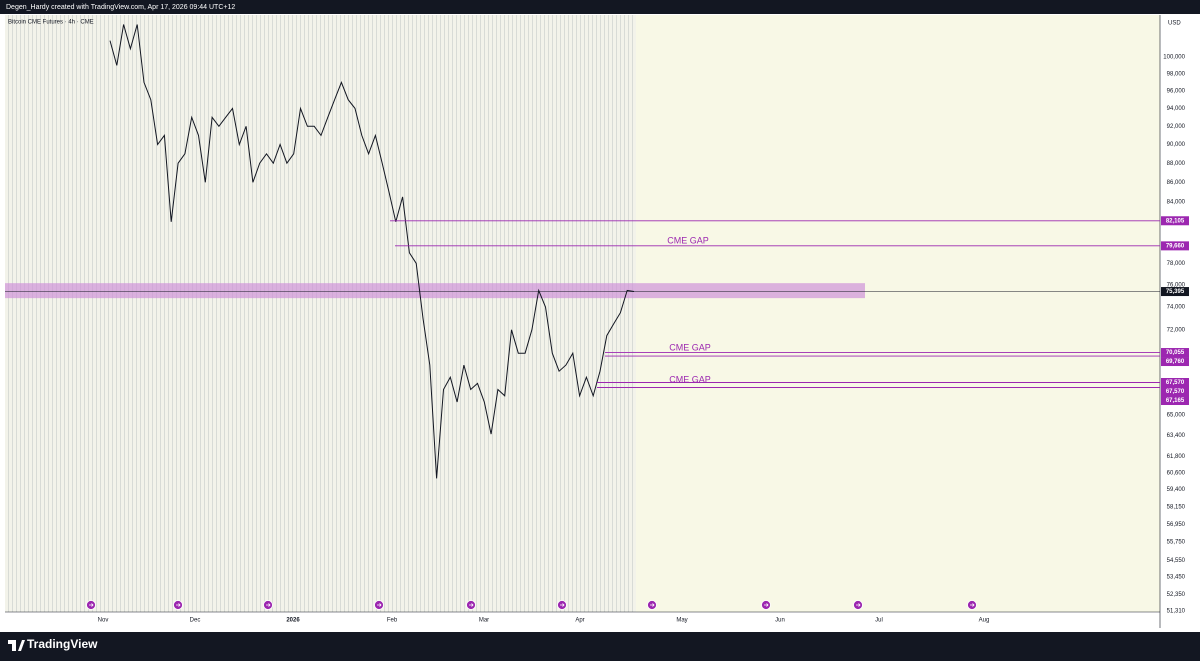 This screenshot has height=666, width=1200. What do you see at coordinates (1176, 508) in the screenshot?
I see `y-tick-label: 58,150` at bounding box center [1176, 508].